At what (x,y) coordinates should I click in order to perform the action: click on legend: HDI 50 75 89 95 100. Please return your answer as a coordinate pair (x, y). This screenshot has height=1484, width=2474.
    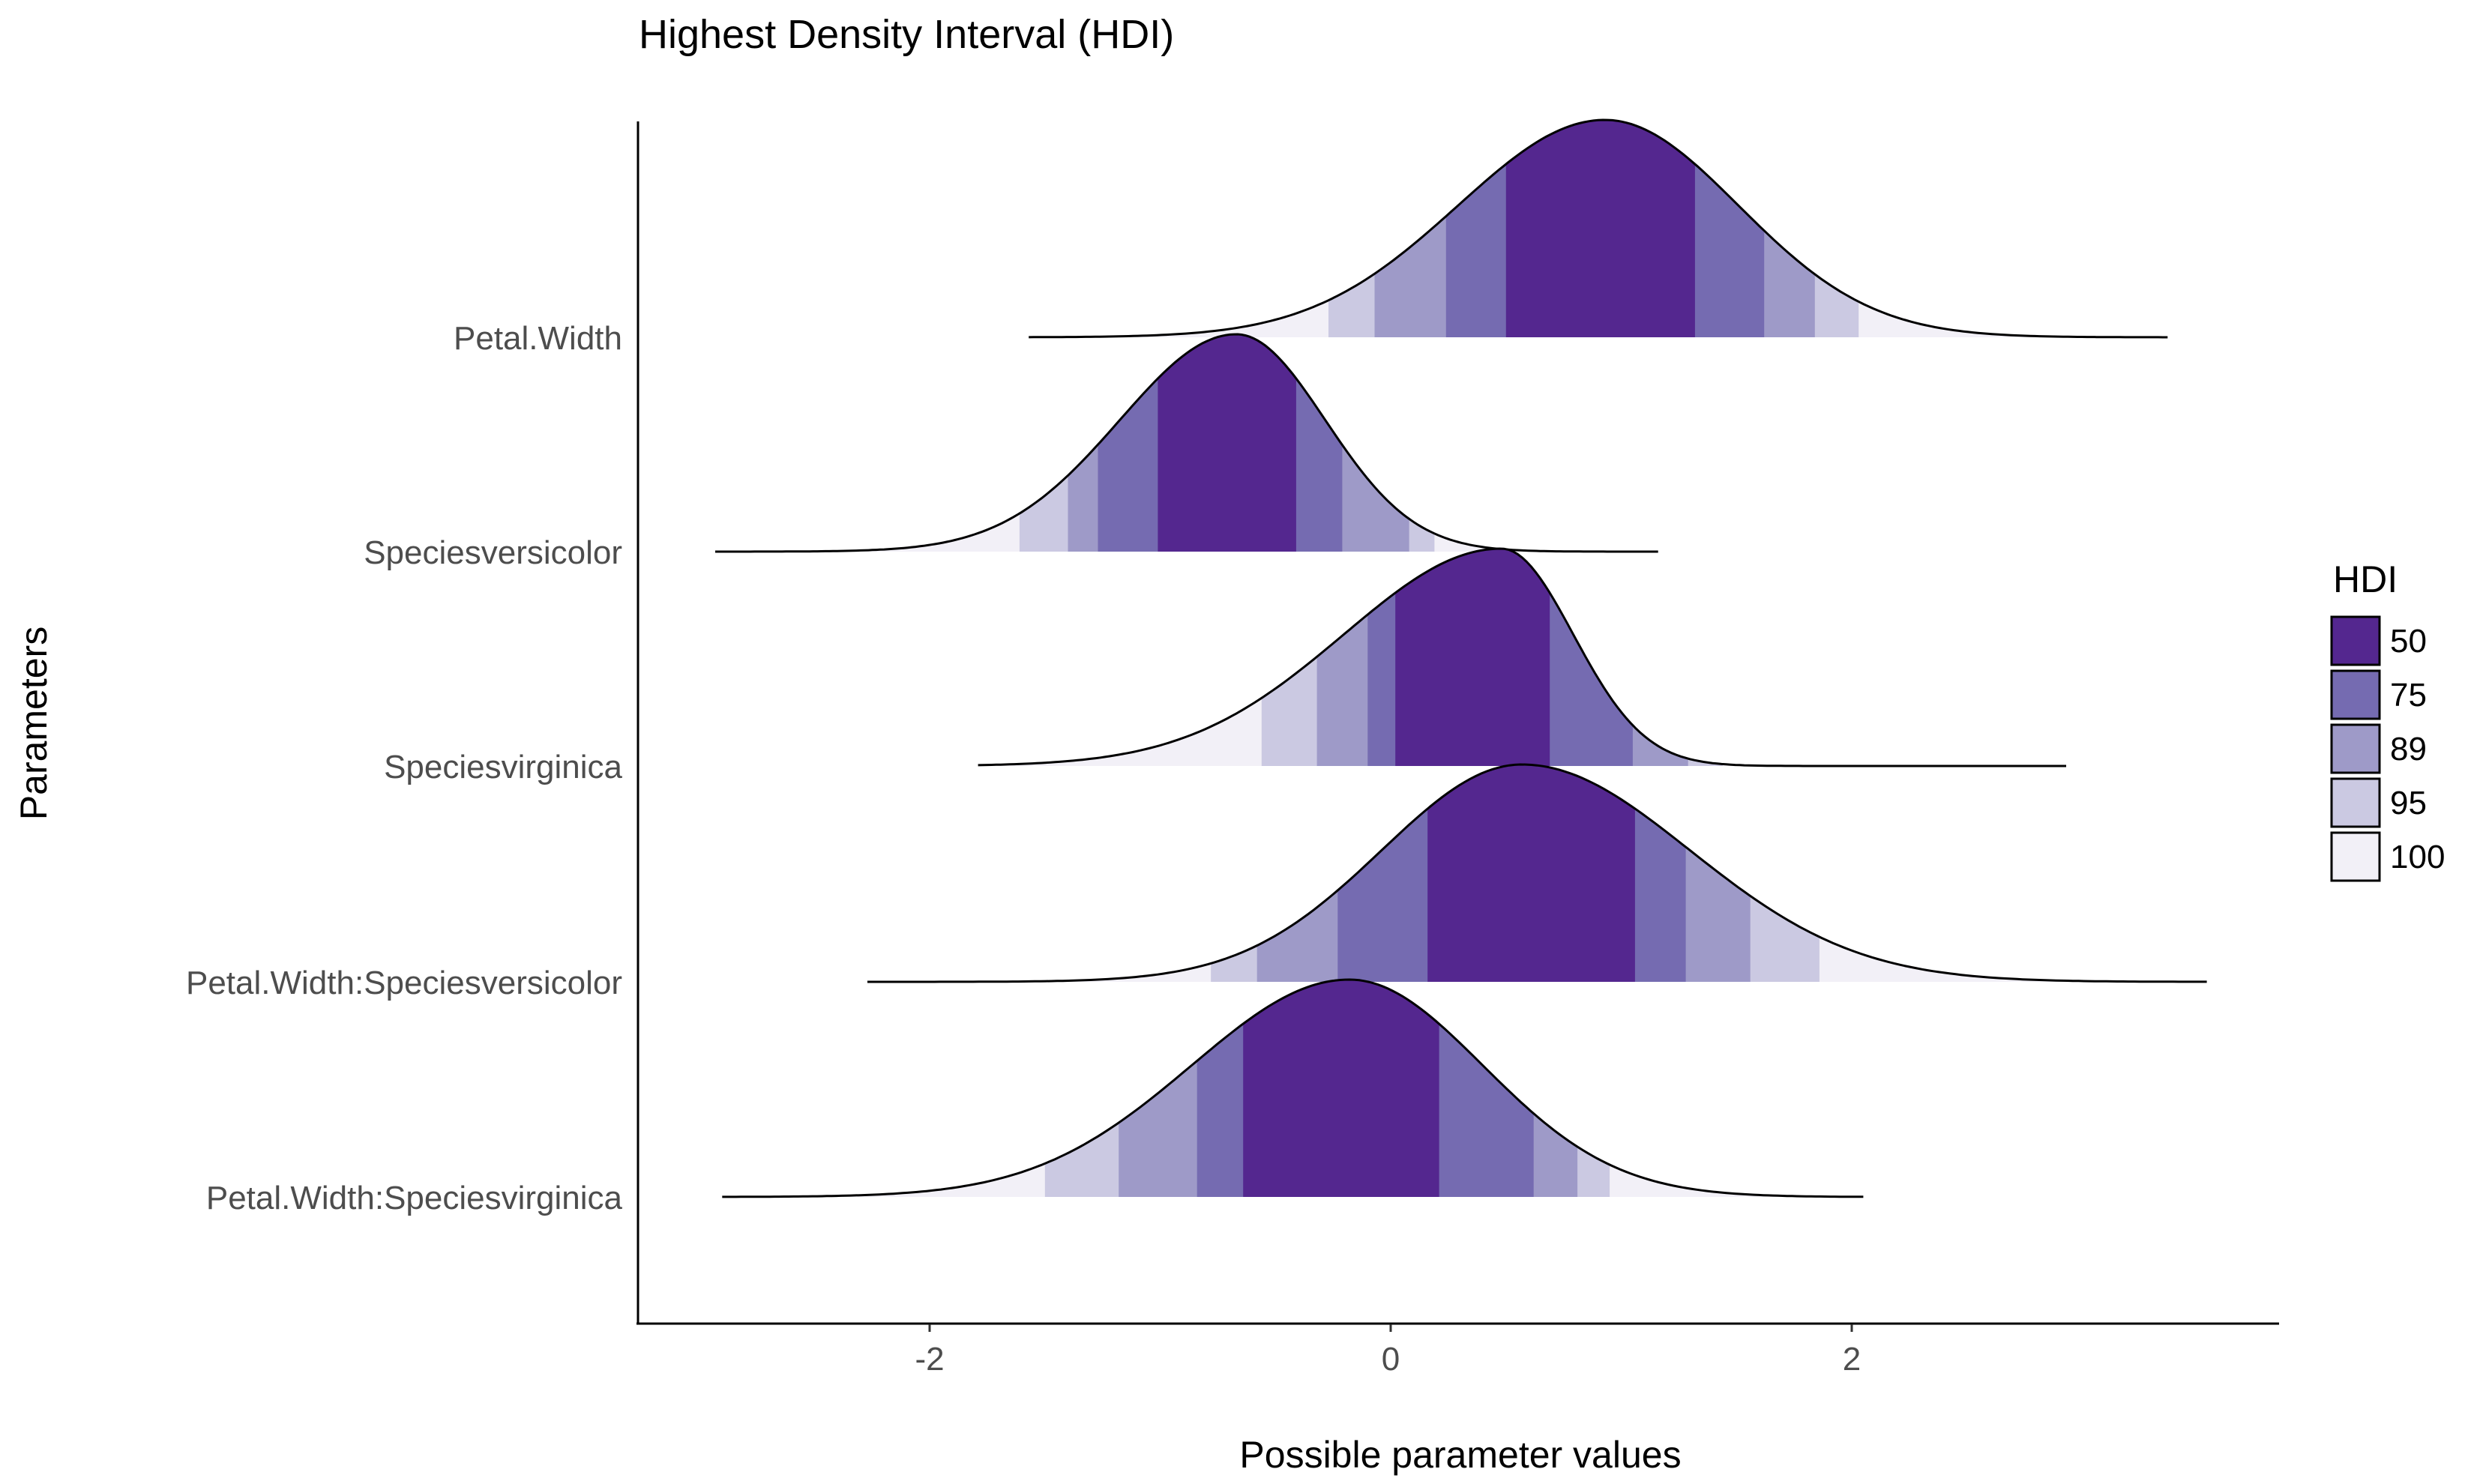
    Looking at the image, I should click on (2388, 720).